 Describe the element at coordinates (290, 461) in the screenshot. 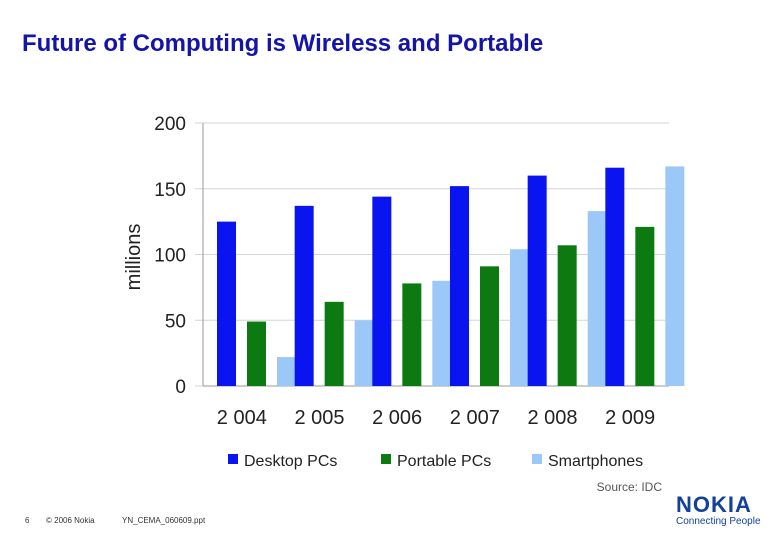

I see `legend-label: Desktop PCs` at that location.